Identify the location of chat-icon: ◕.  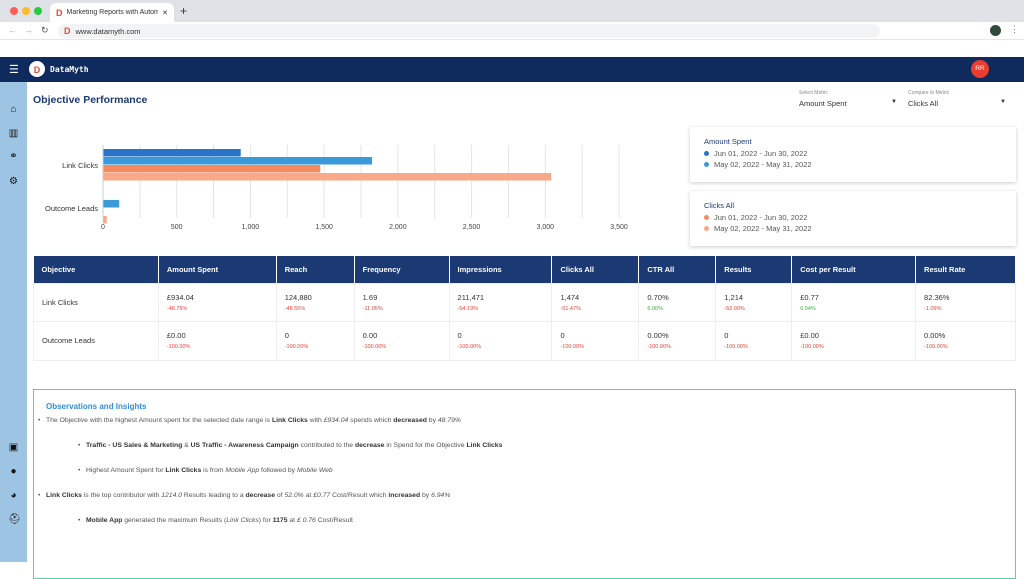
(13, 495).